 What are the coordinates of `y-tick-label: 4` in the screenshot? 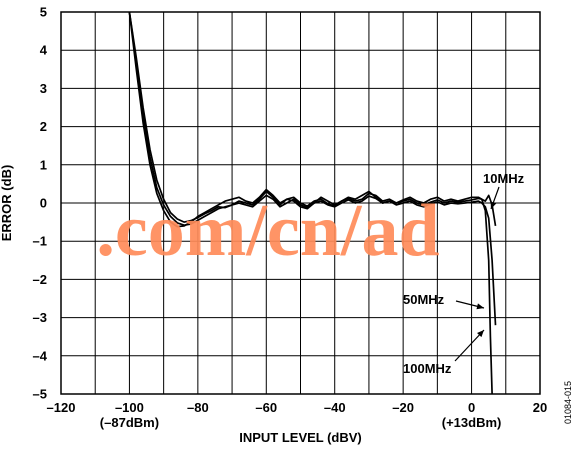 It's located at (44, 50).